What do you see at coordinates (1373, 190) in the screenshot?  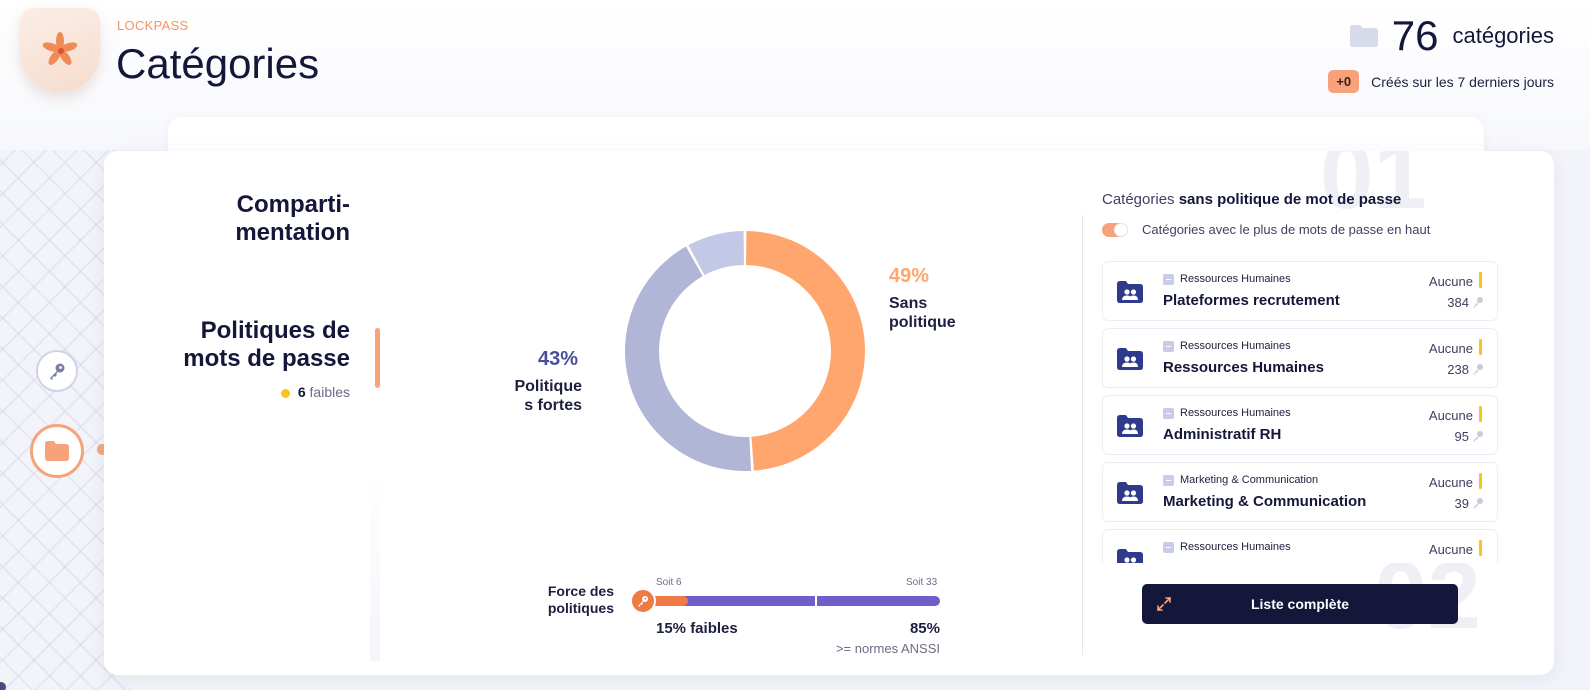 I see `decorative-number: 01` at bounding box center [1373, 190].